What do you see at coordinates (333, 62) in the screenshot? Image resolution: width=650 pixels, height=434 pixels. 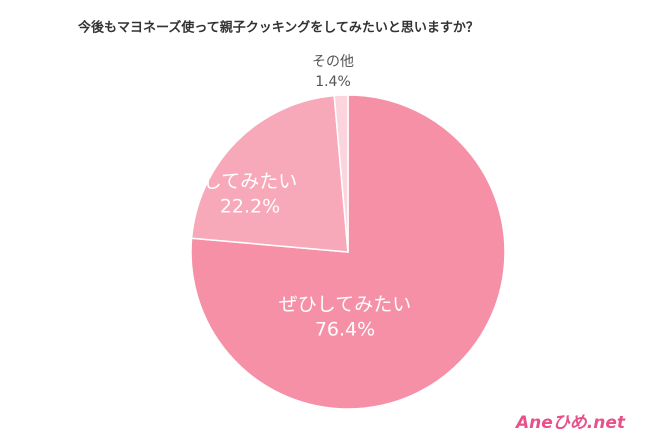 I see `slice-label: その他` at bounding box center [333, 62].